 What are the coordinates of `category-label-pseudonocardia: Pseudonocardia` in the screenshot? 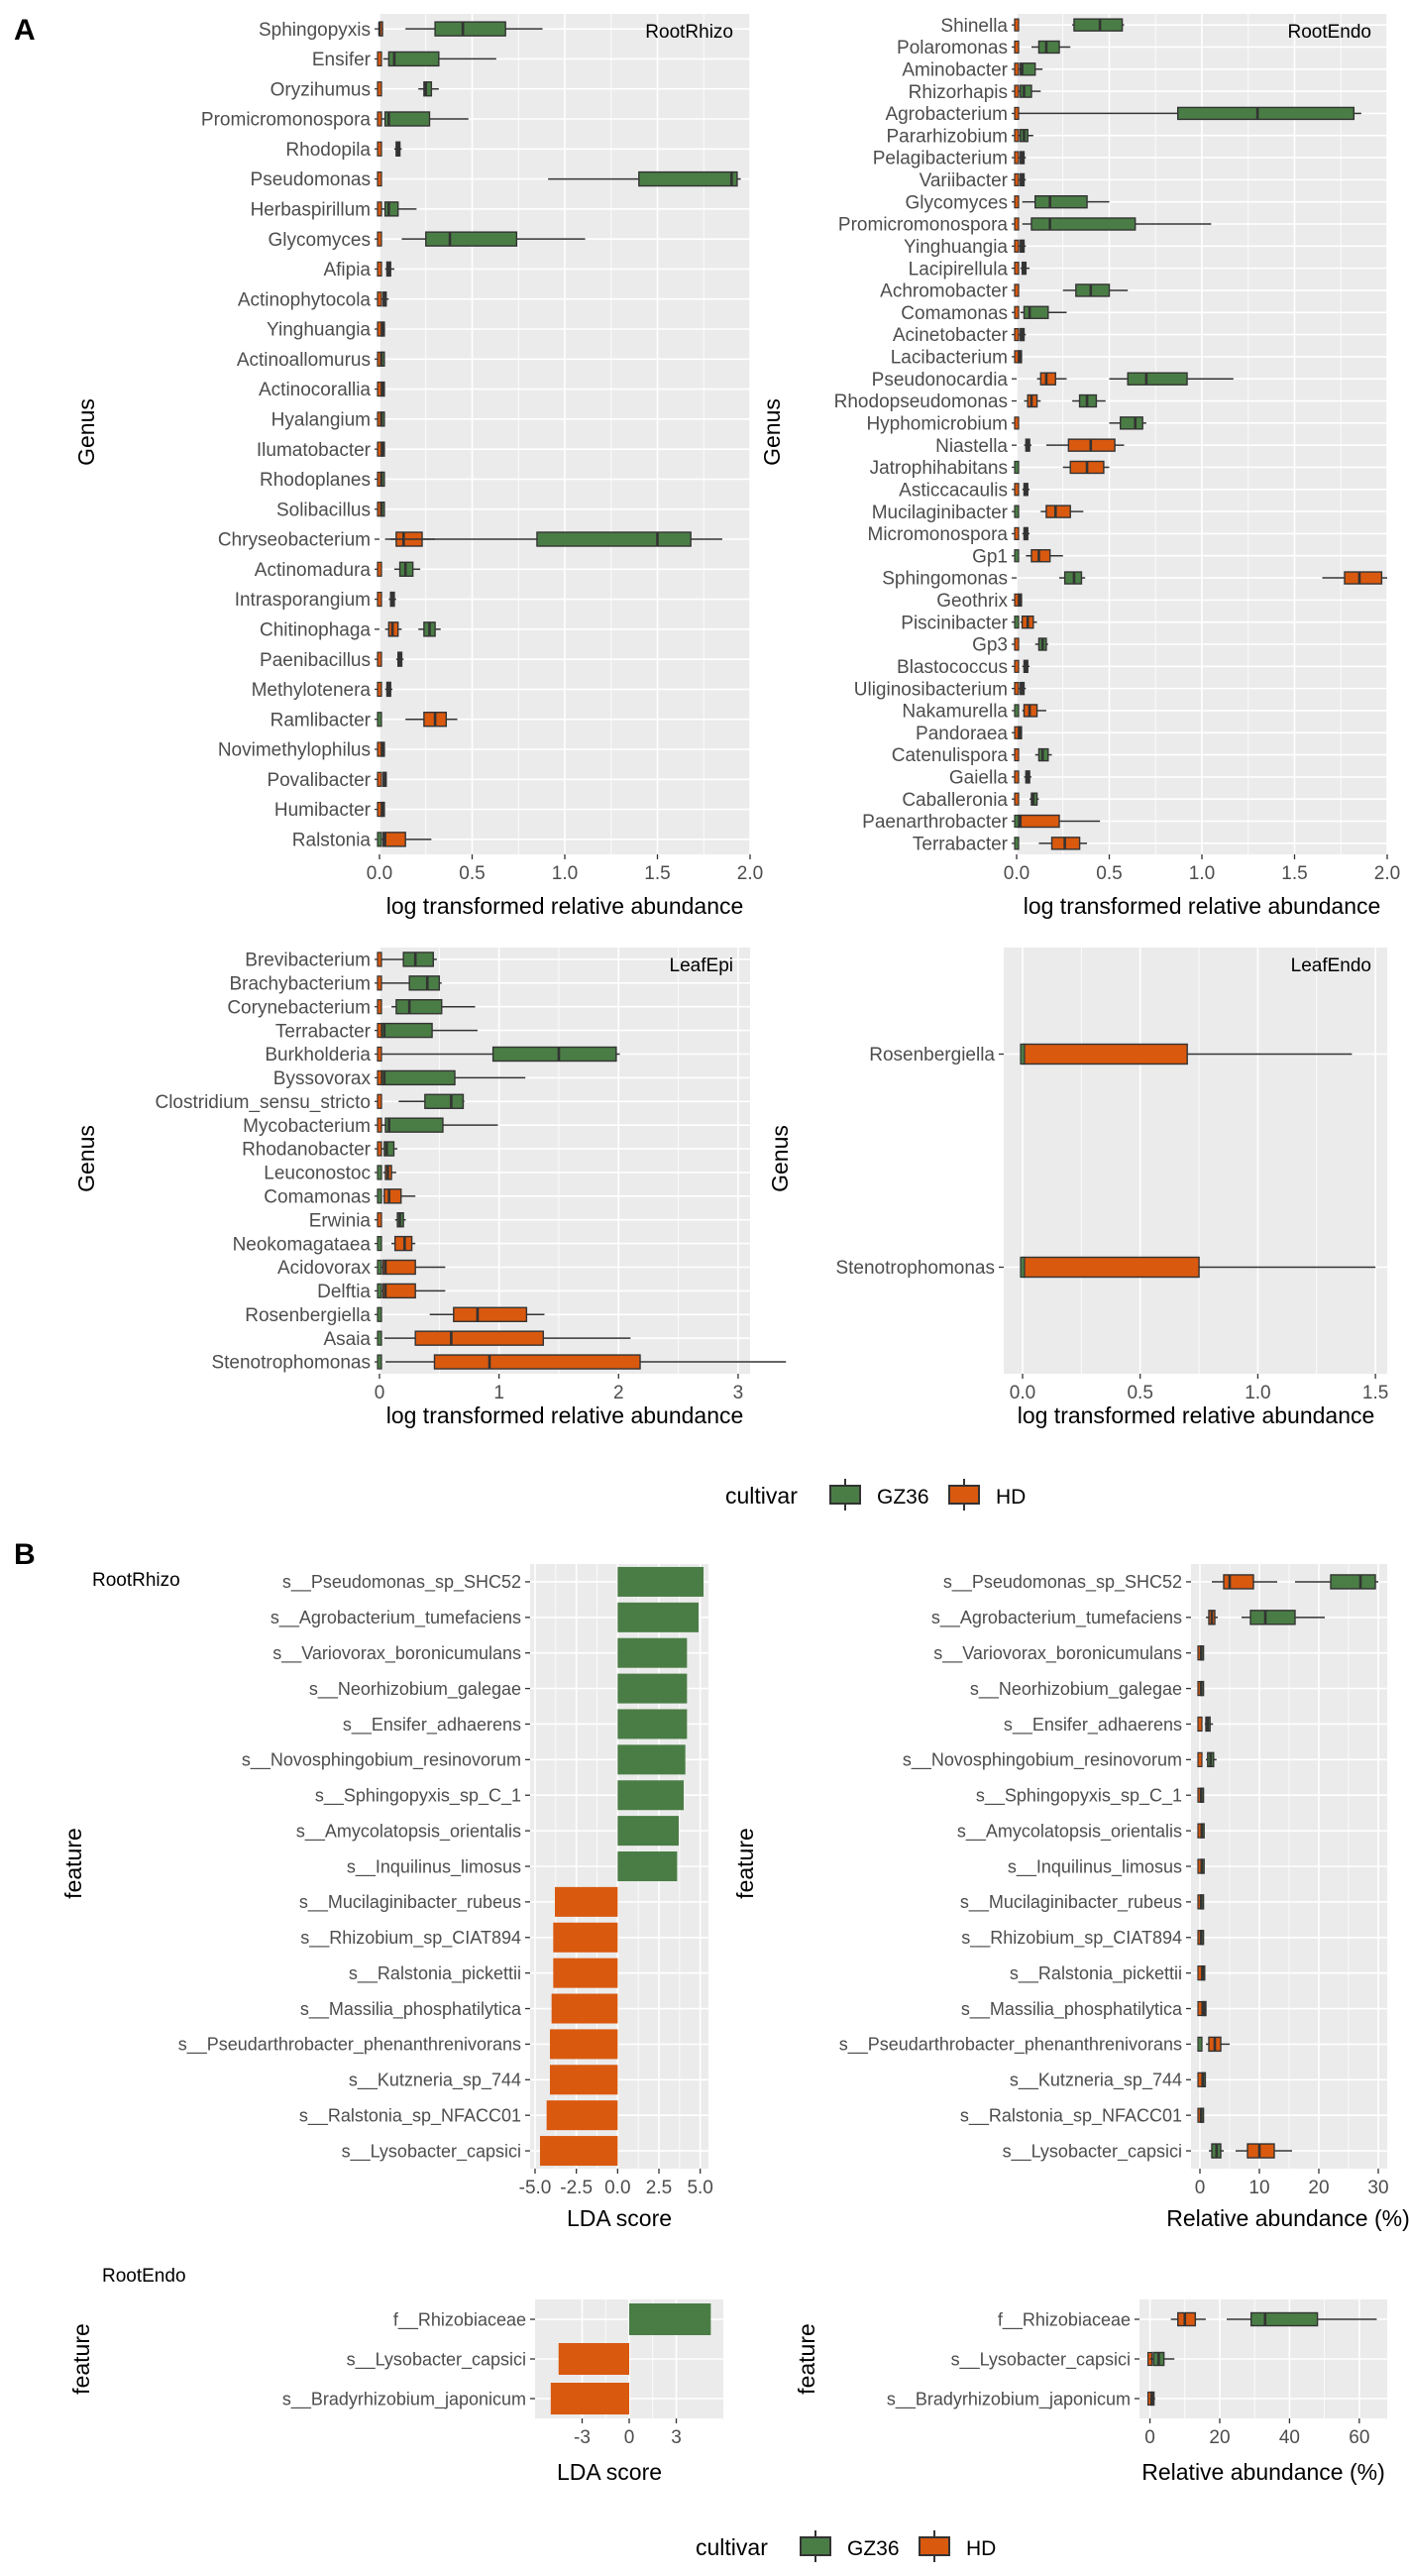 It's located at (940, 380).